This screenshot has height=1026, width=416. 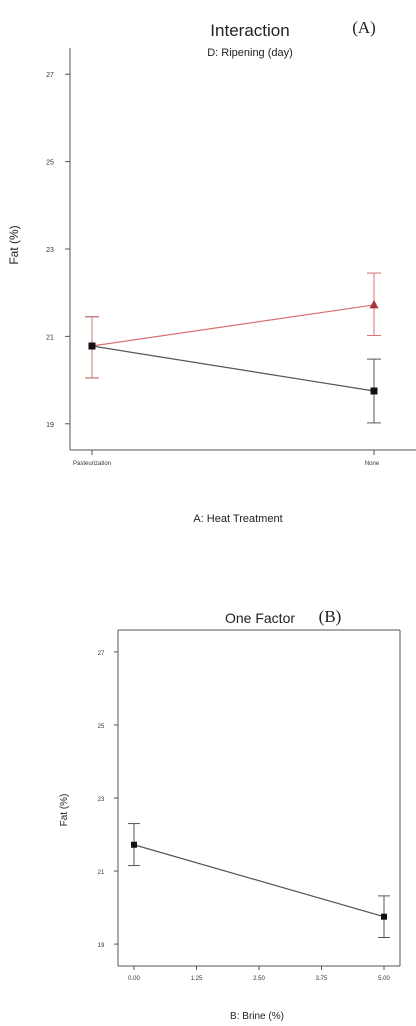 I want to click on panel-b-x-tick-label: 5.00, so click(x=384, y=979).